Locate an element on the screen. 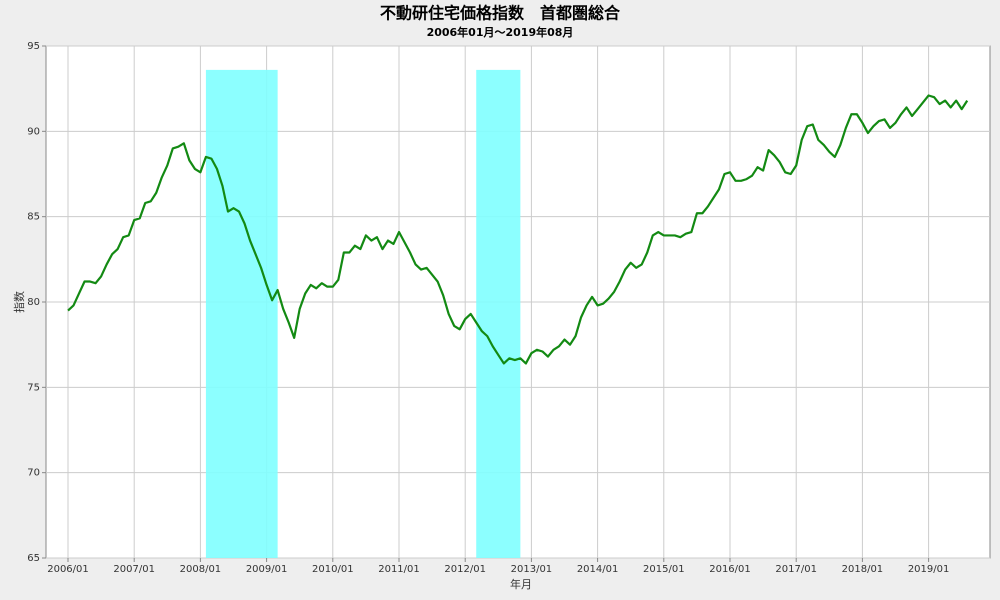  x-tick-label: 2015/01 is located at coordinates (664, 569).